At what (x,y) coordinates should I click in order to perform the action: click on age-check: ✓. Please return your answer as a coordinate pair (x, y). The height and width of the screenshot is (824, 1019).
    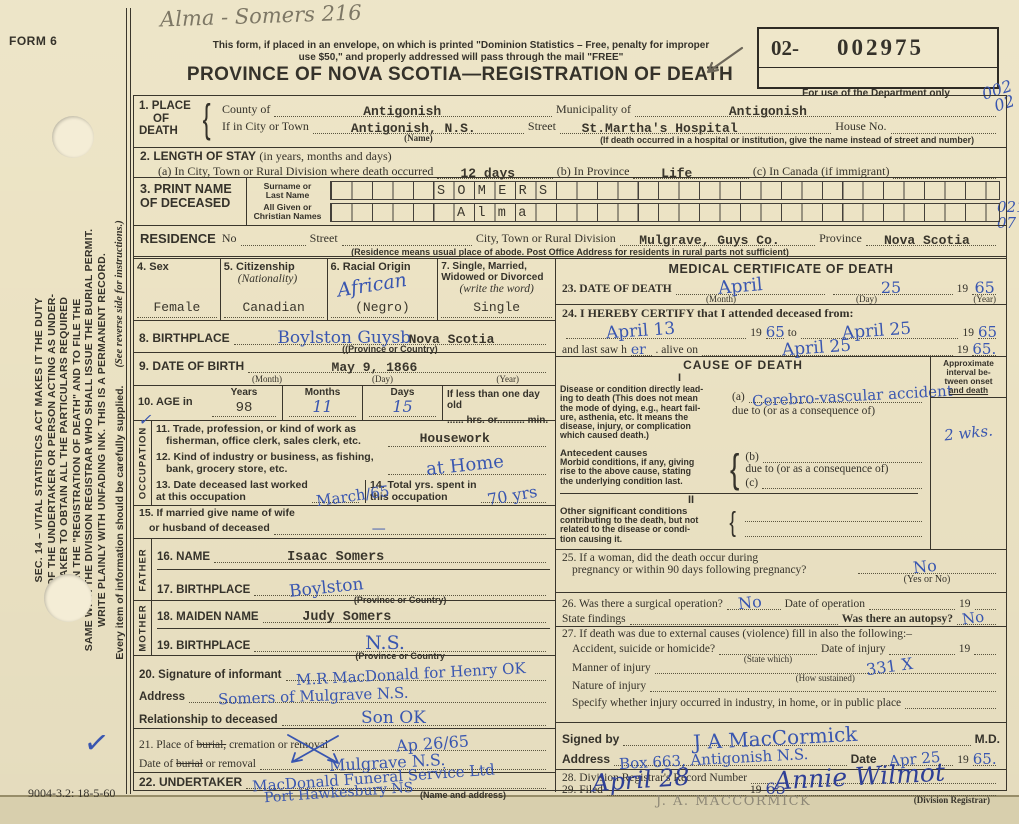
    Looking at the image, I should click on (145, 419).